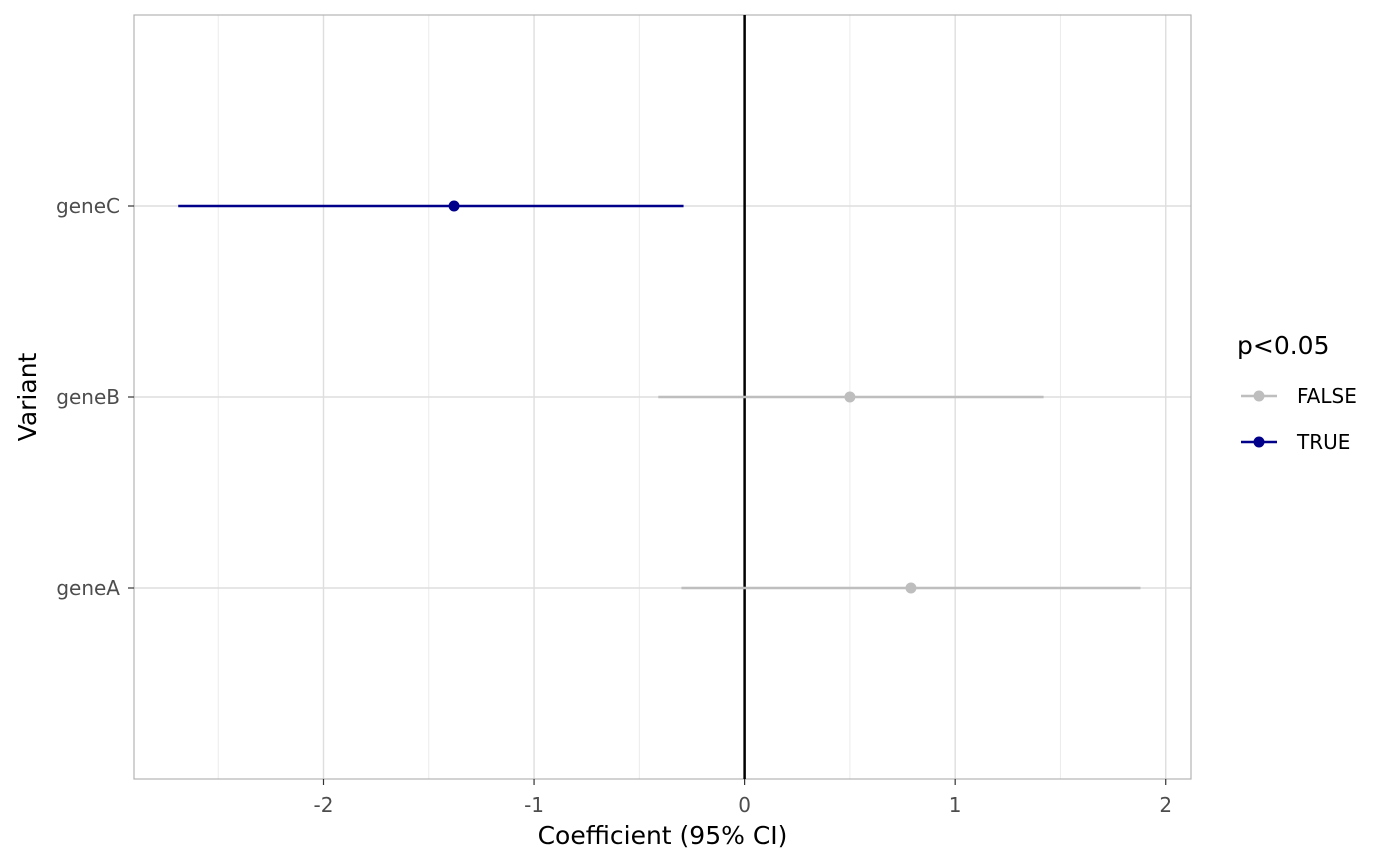  Describe the element at coordinates (534, 805) in the screenshot. I see `x-tick-label: -1` at that location.